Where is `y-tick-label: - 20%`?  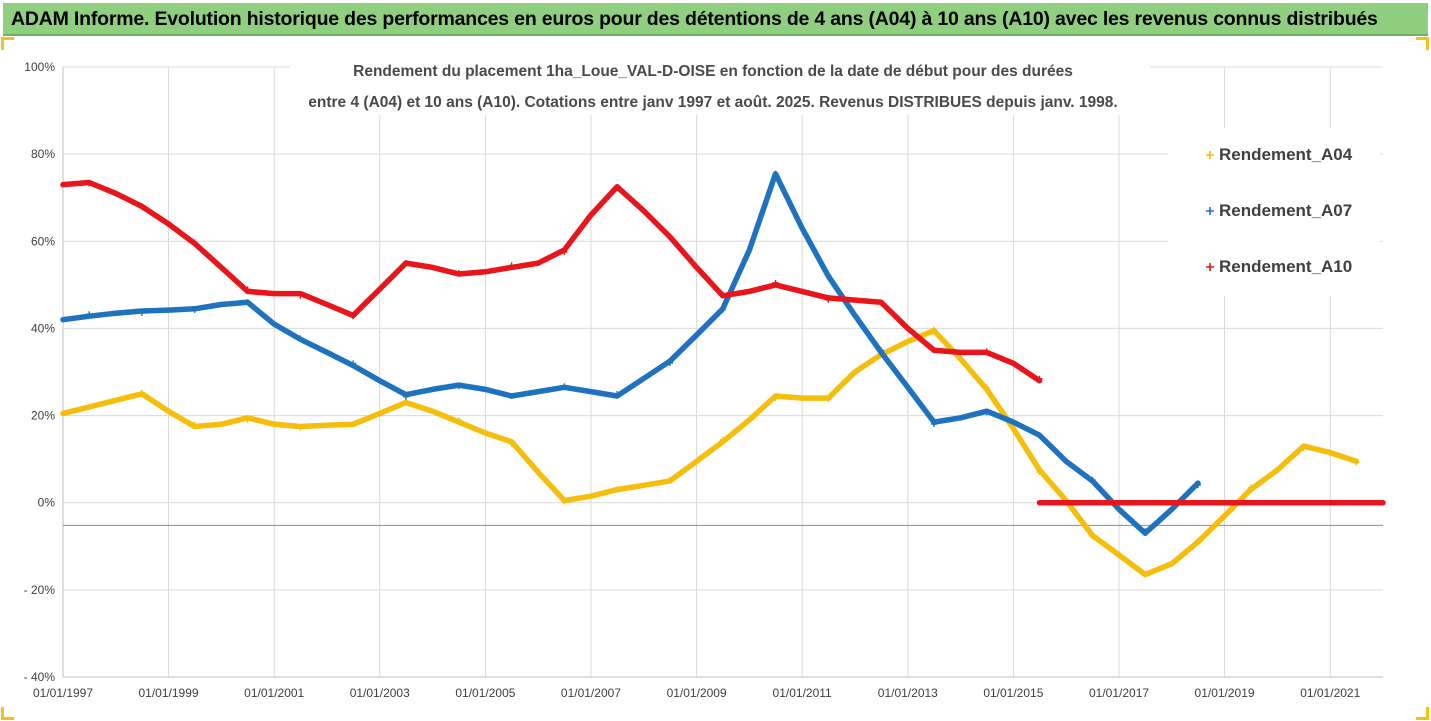 y-tick-label: - 20% is located at coordinates (40, 590).